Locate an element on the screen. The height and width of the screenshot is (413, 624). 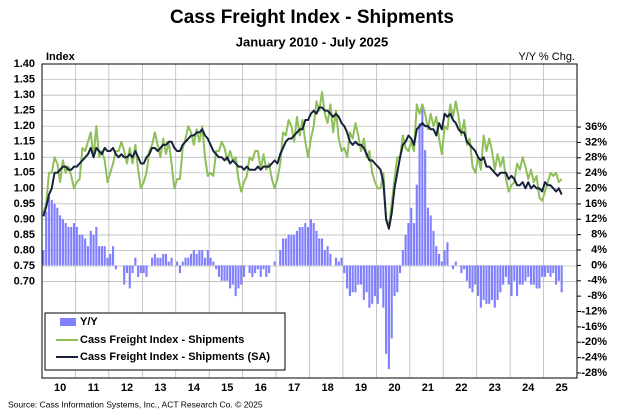
x-tick-label: 15 is located at coordinates (227, 388).